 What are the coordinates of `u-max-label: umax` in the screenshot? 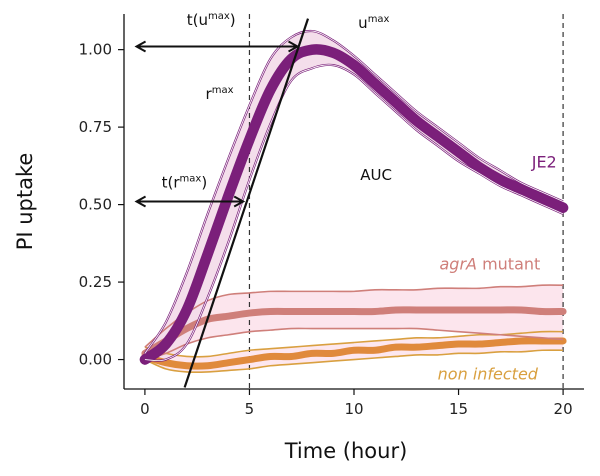 It's located at (373, 23).